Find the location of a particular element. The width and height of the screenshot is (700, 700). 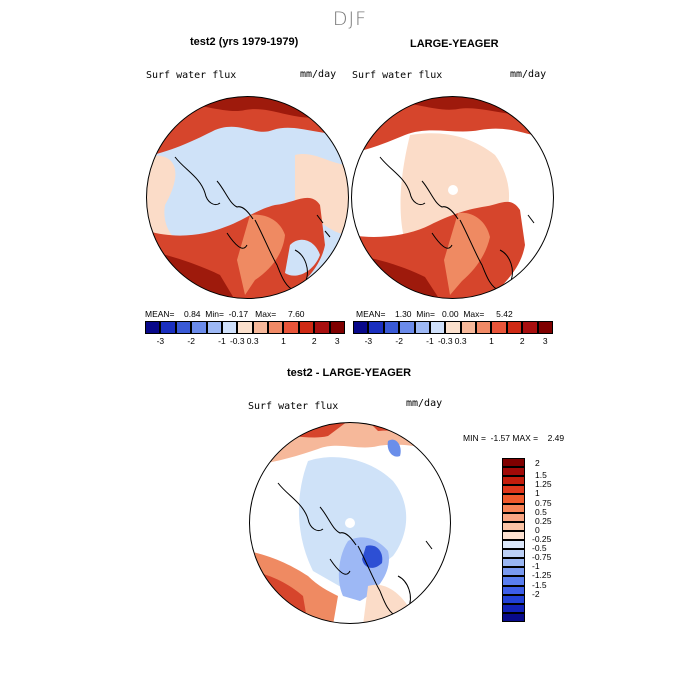

panel2-colorbar is located at coordinates (453, 327).